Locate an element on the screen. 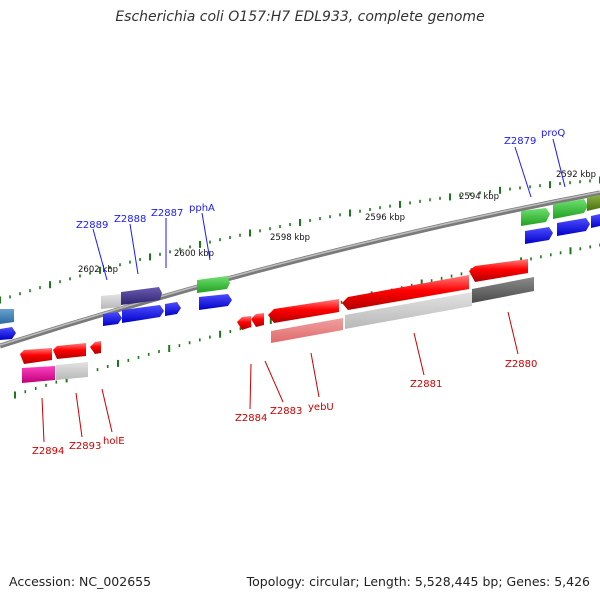 The image size is (600, 600). gene-label-z2894: Z2894 is located at coordinates (48, 451).